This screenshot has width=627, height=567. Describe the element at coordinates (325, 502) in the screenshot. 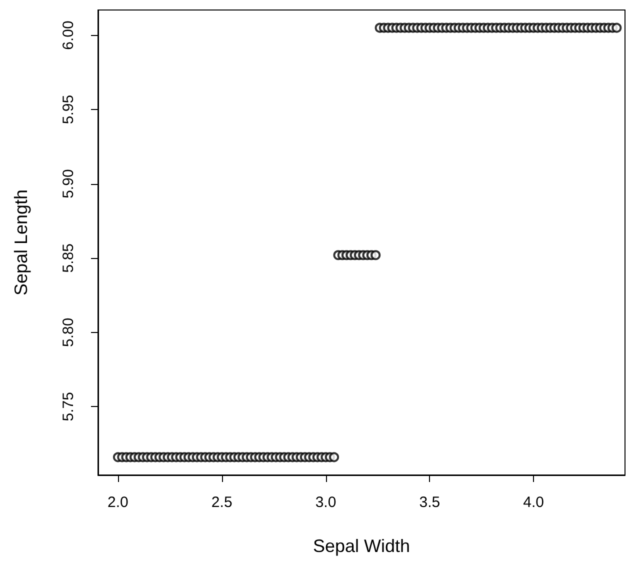

I see `x-tick-label: 3.0` at that location.